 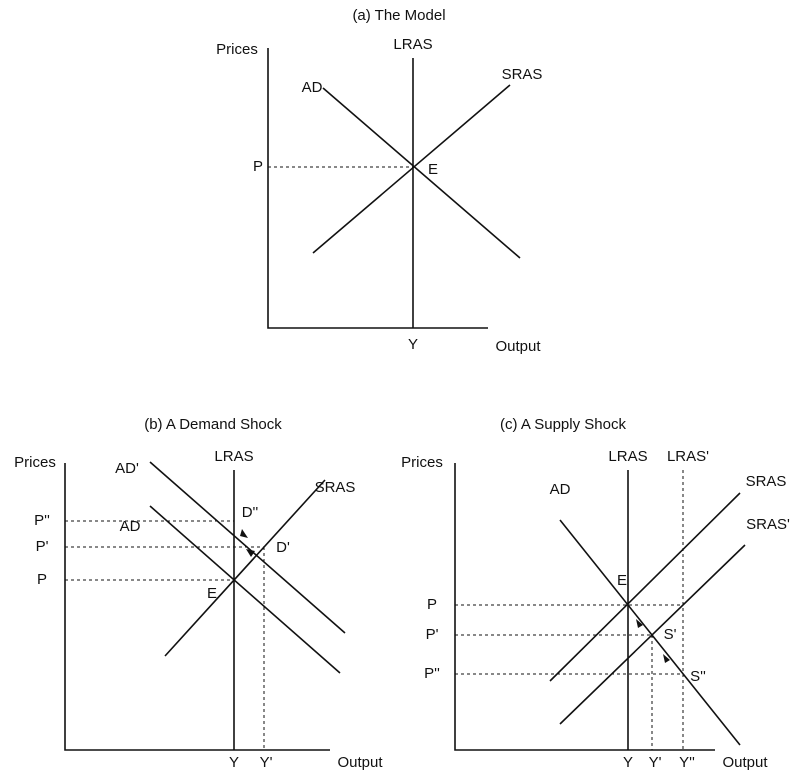 I want to click on curve-label: SRAS', so click(x=768, y=524).